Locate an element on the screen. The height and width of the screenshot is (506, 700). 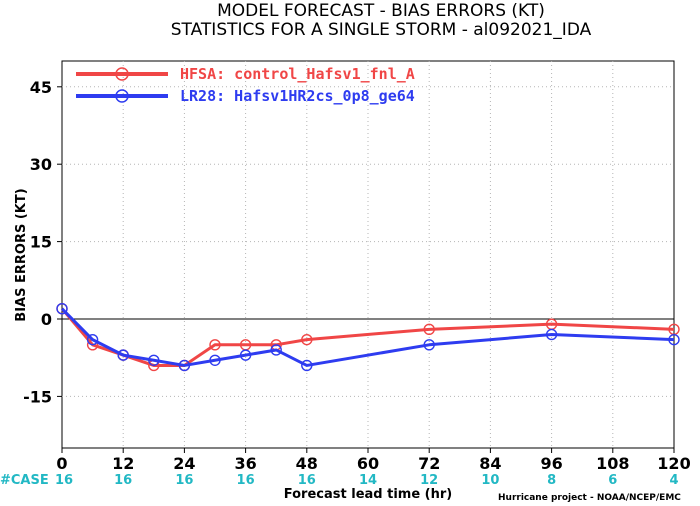
x-axis-label: Forecast lead time (hr) is located at coordinates (368, 494).